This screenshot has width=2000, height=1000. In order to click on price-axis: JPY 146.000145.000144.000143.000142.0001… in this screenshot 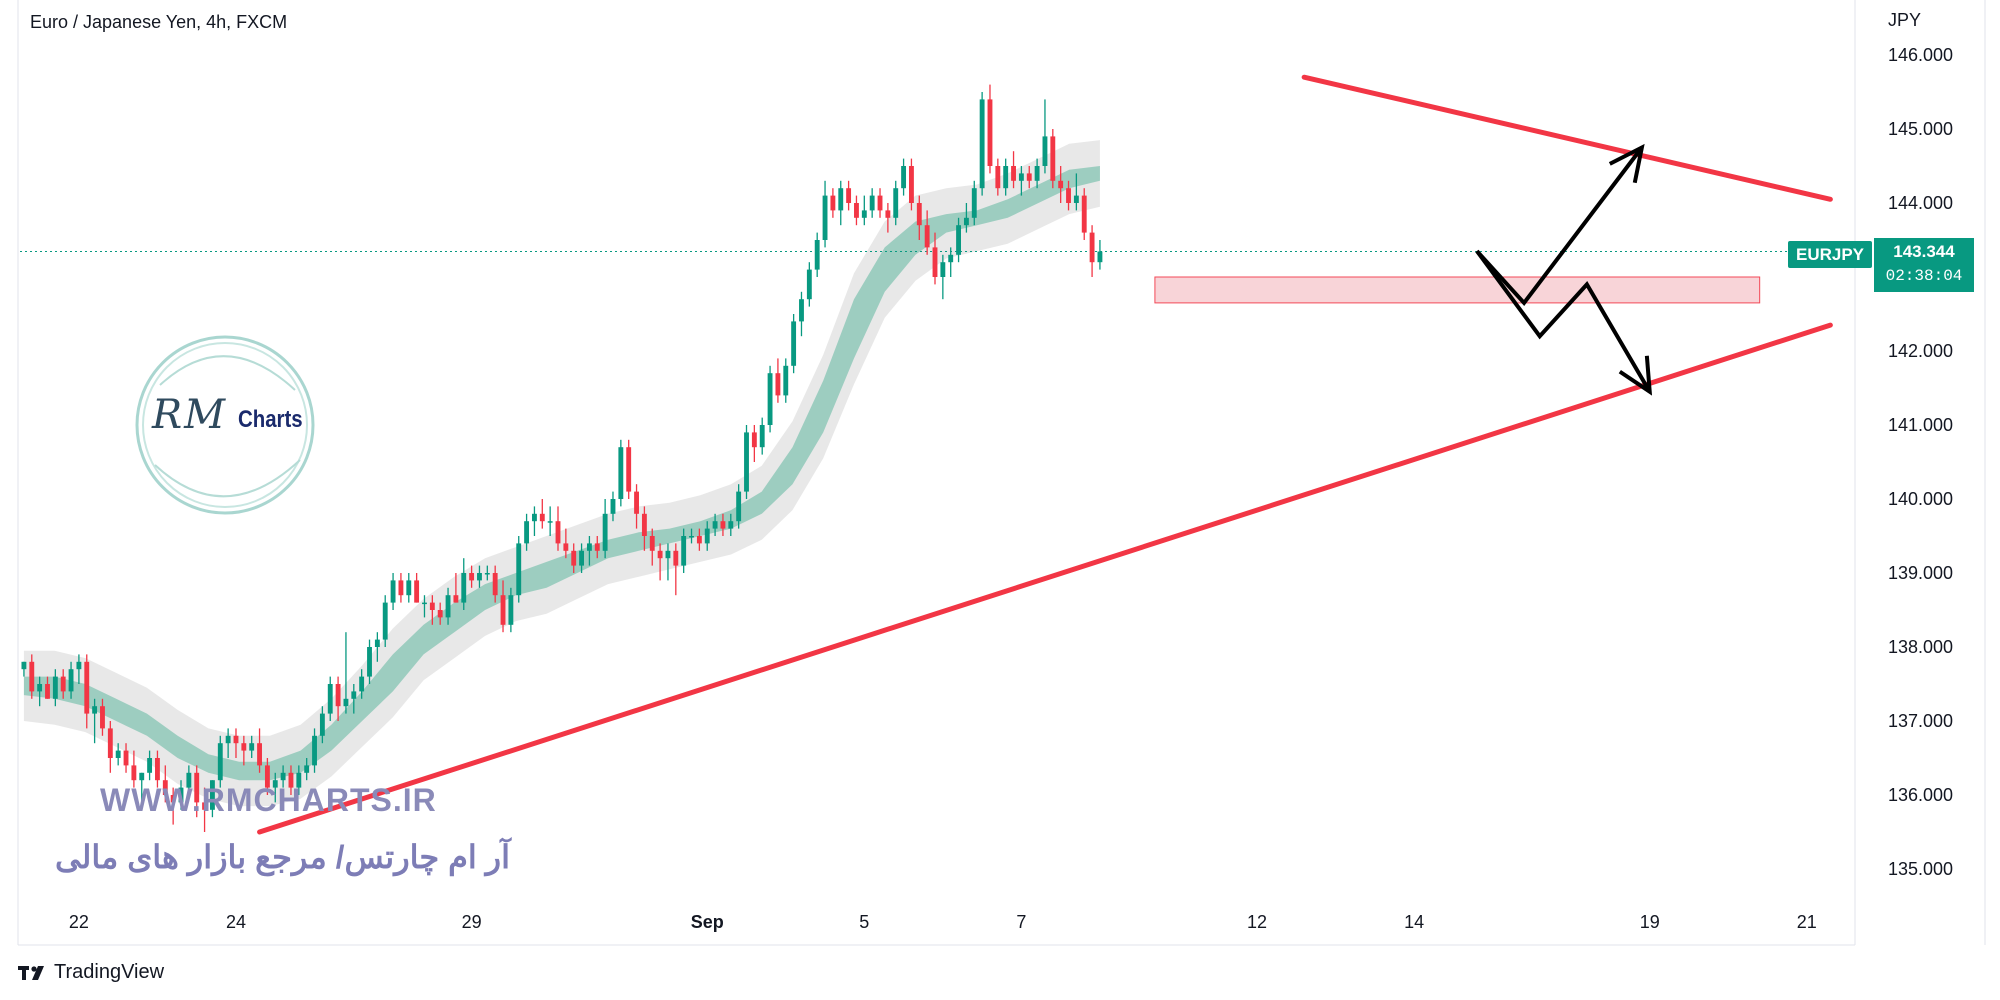, I will do `click(1920, 444)`.